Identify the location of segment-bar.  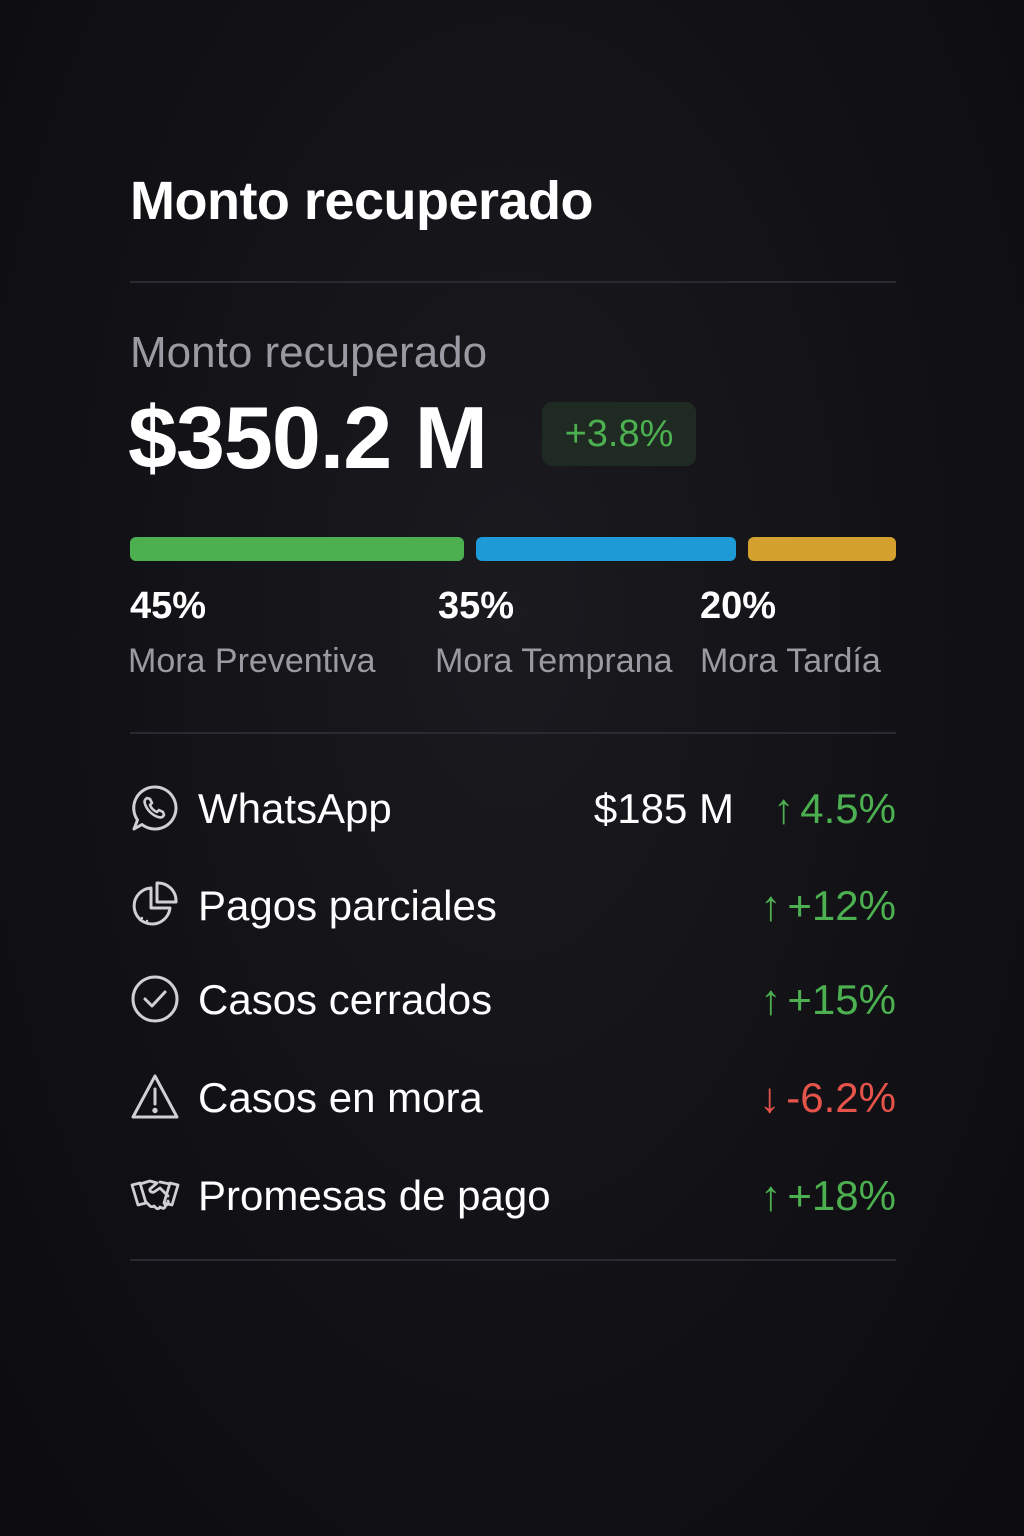
(513, 549).